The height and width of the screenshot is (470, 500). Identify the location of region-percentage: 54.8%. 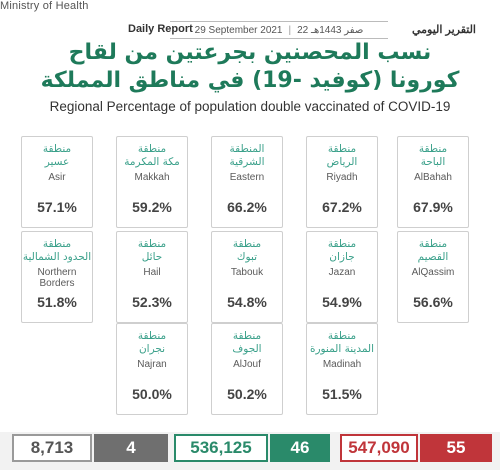
(247, 302).